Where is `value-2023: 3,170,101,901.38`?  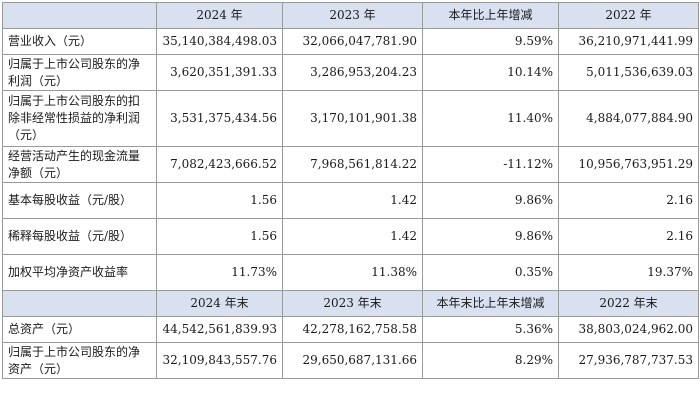 value-2023: 3,170,101,901.38 is located at coordinates (352, 118).